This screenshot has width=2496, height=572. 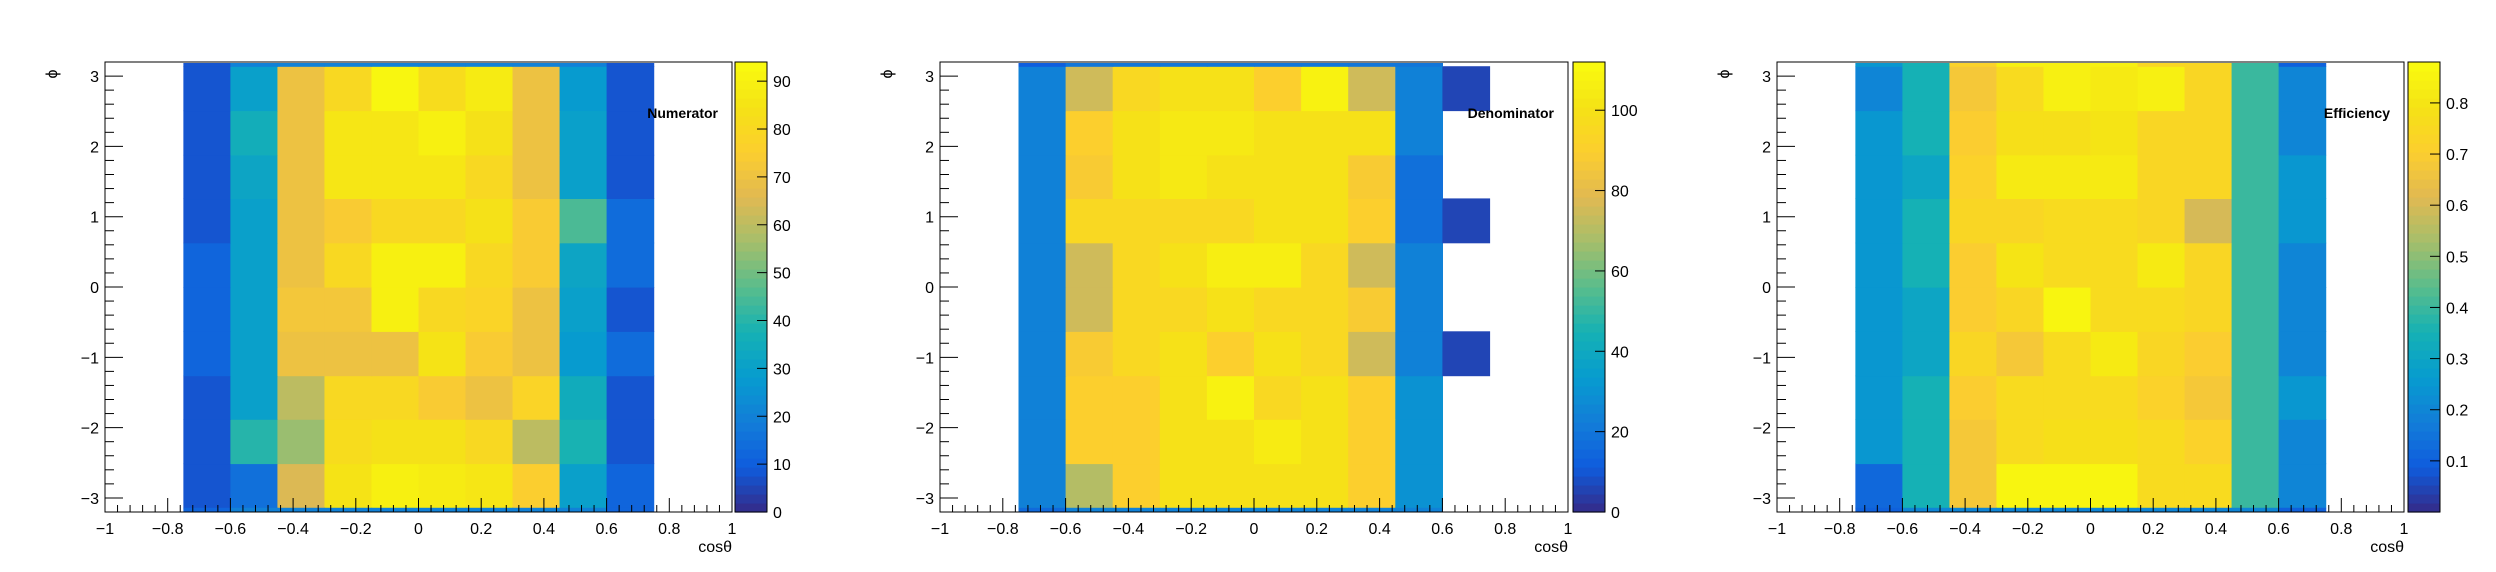 I want to click on color-bar-label: 0.2, so click(x=2457, y=411).